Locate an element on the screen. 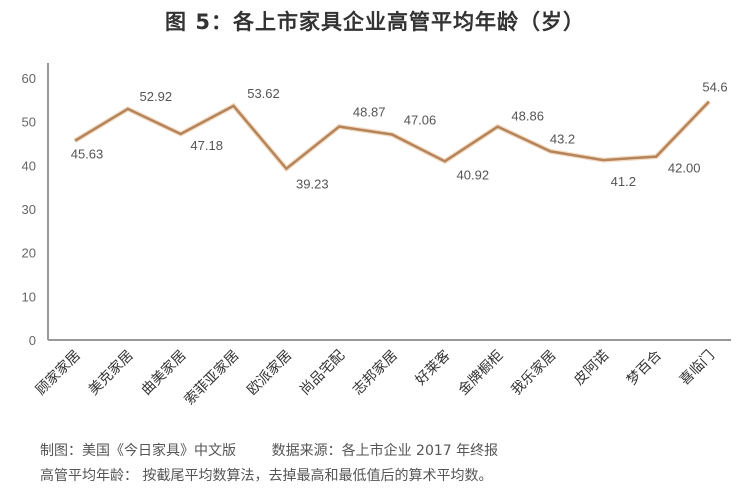 This screenshot has width=750, height=496. x-tick-label: 尚品宅配 is located at coordinates (322, 373).